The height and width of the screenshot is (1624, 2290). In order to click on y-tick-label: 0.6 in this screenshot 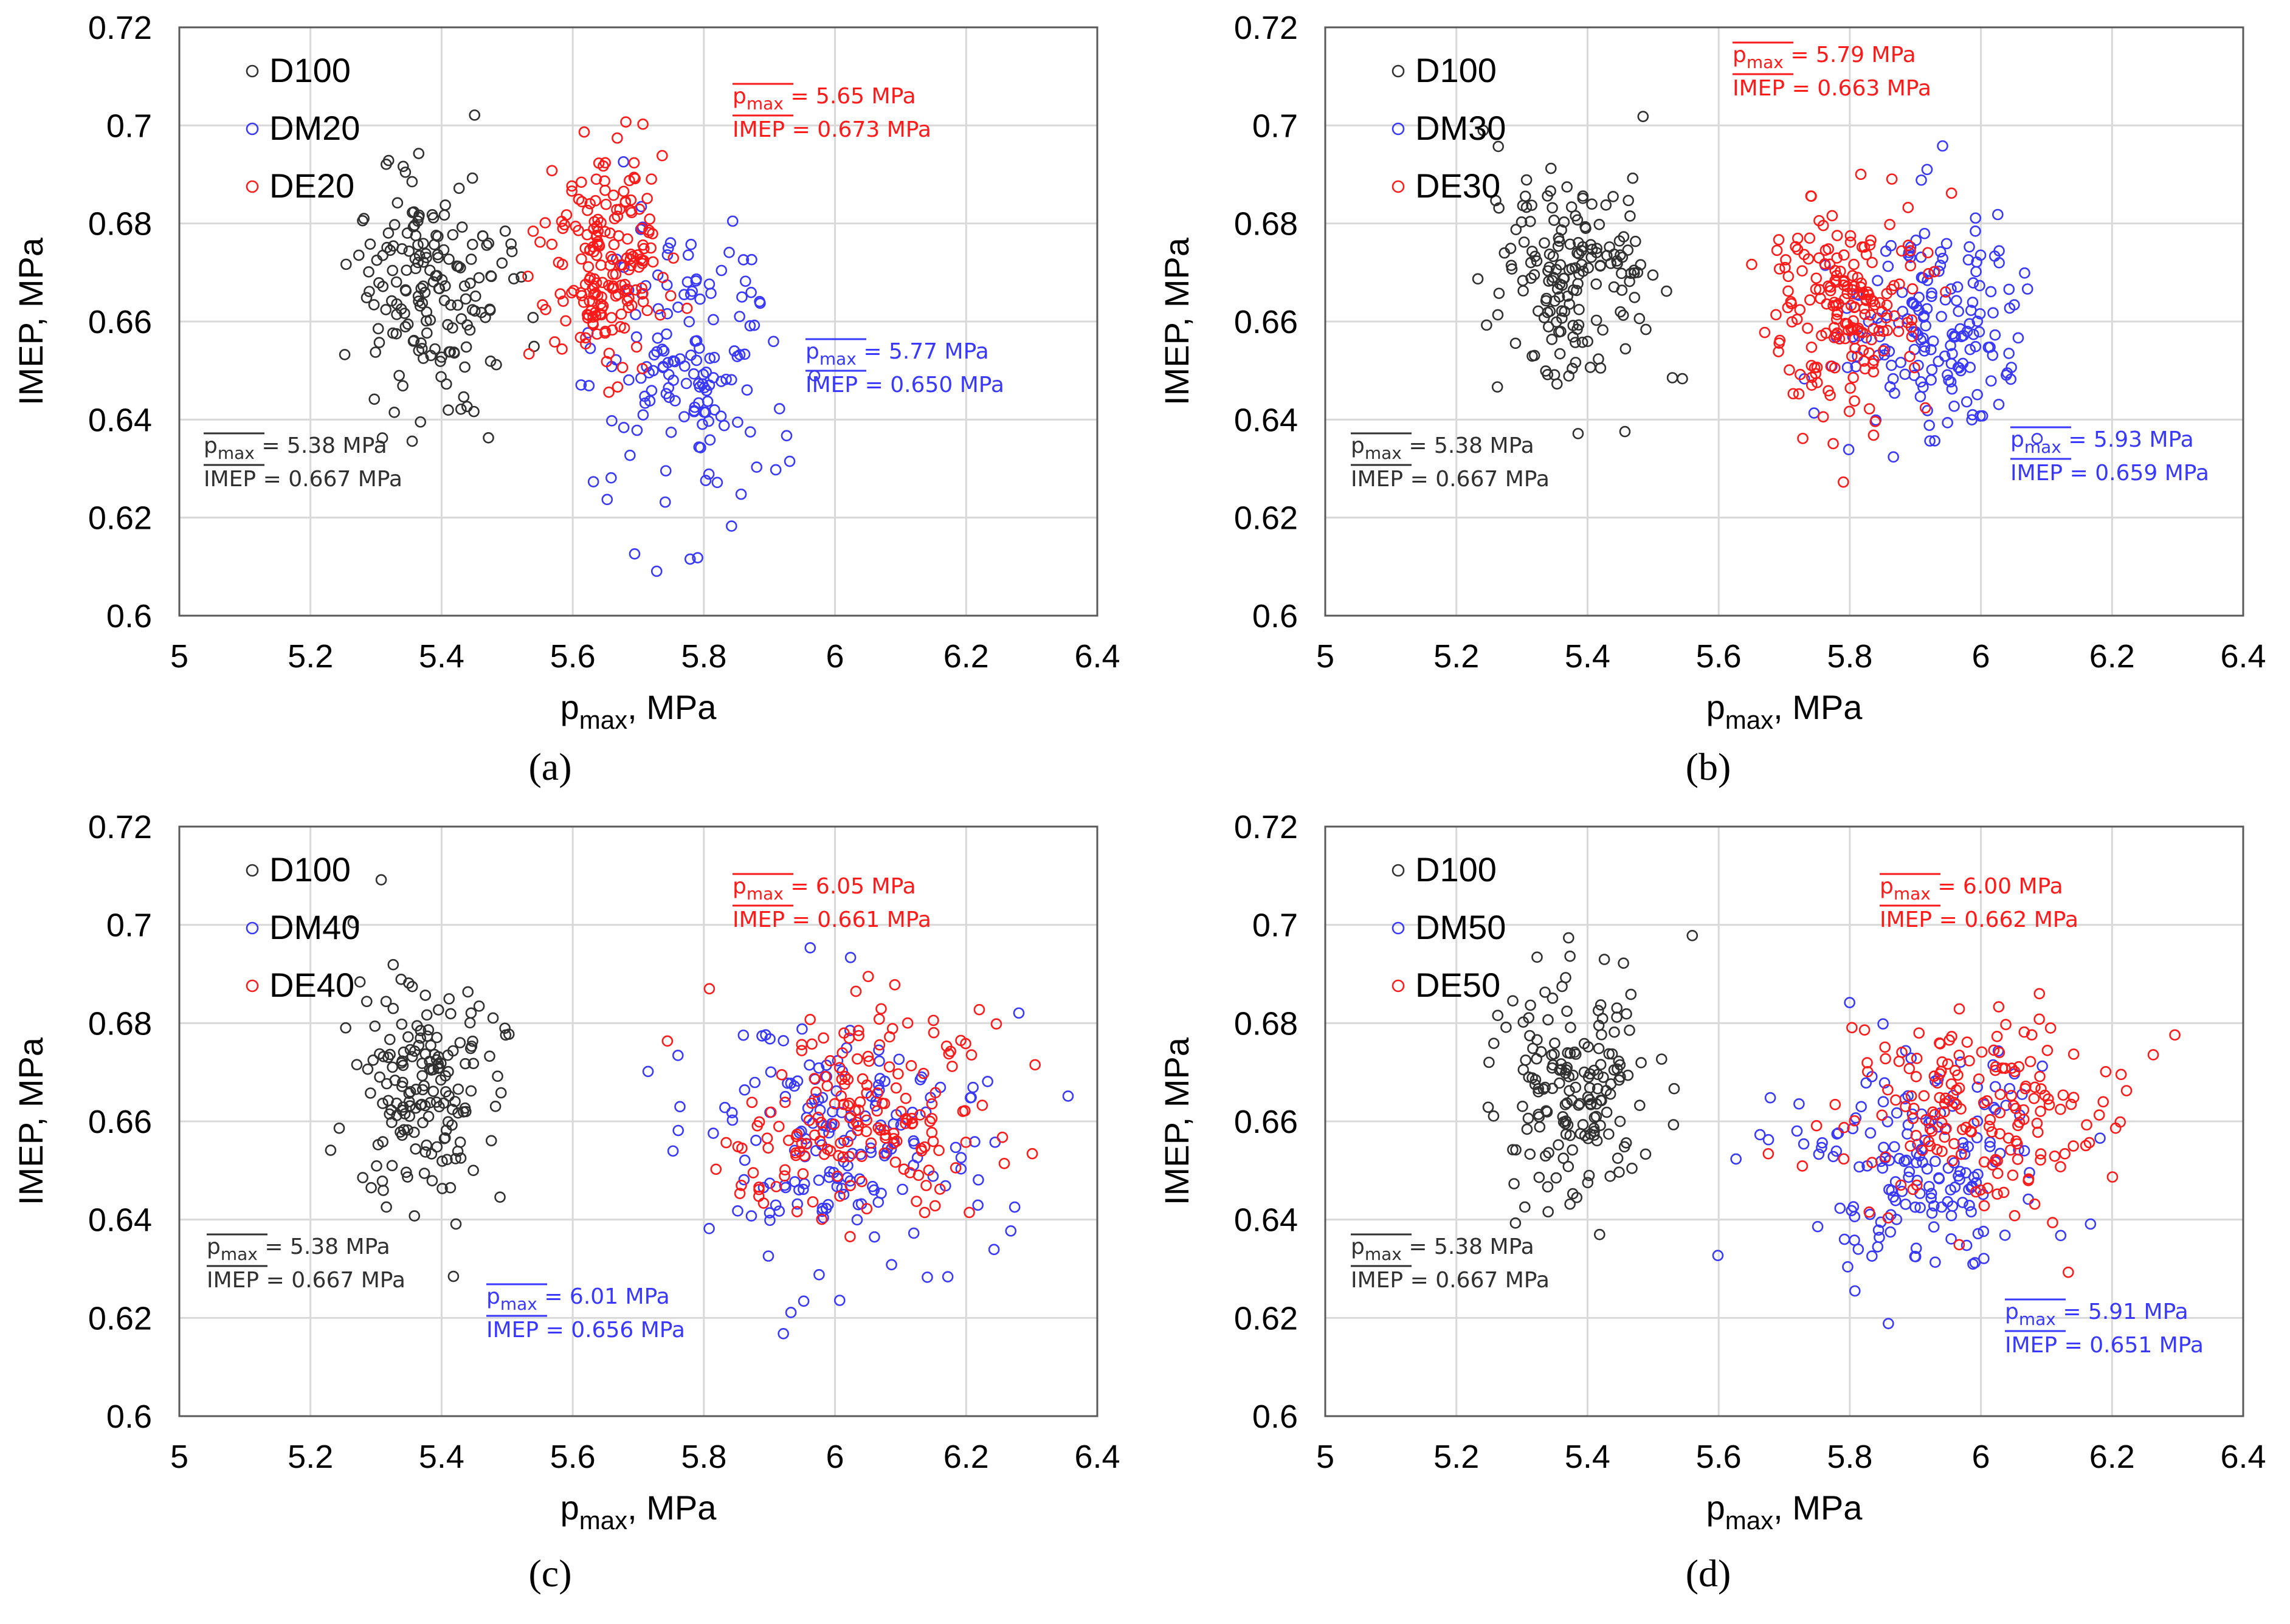, I will do `click(1275, 1417)`.